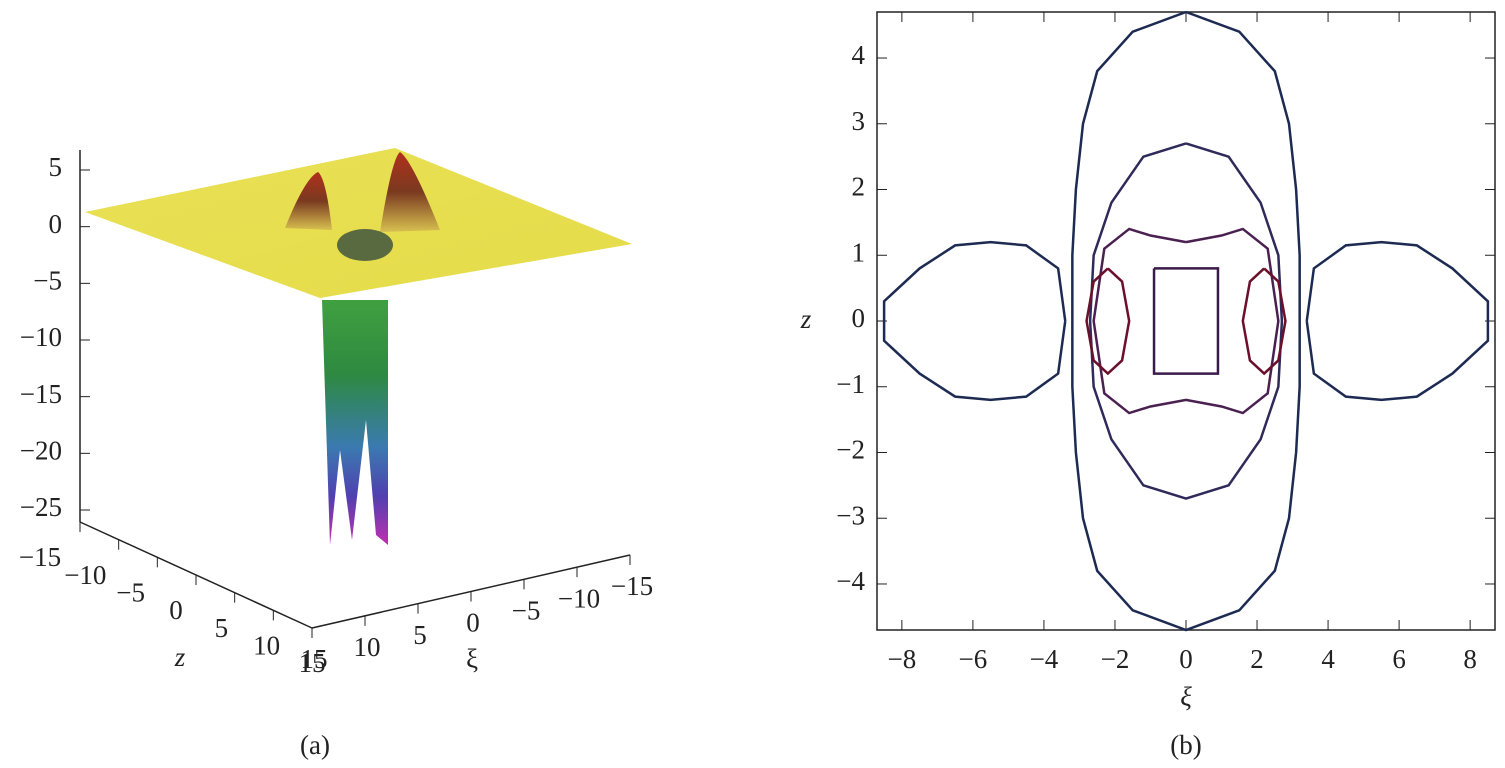 The width and height of the screenshot is (1505, 768). What do you see at coordinates (266, 646) in the screenshot?
I see `z-tick-label: 10` at bounding box center [266, 646].